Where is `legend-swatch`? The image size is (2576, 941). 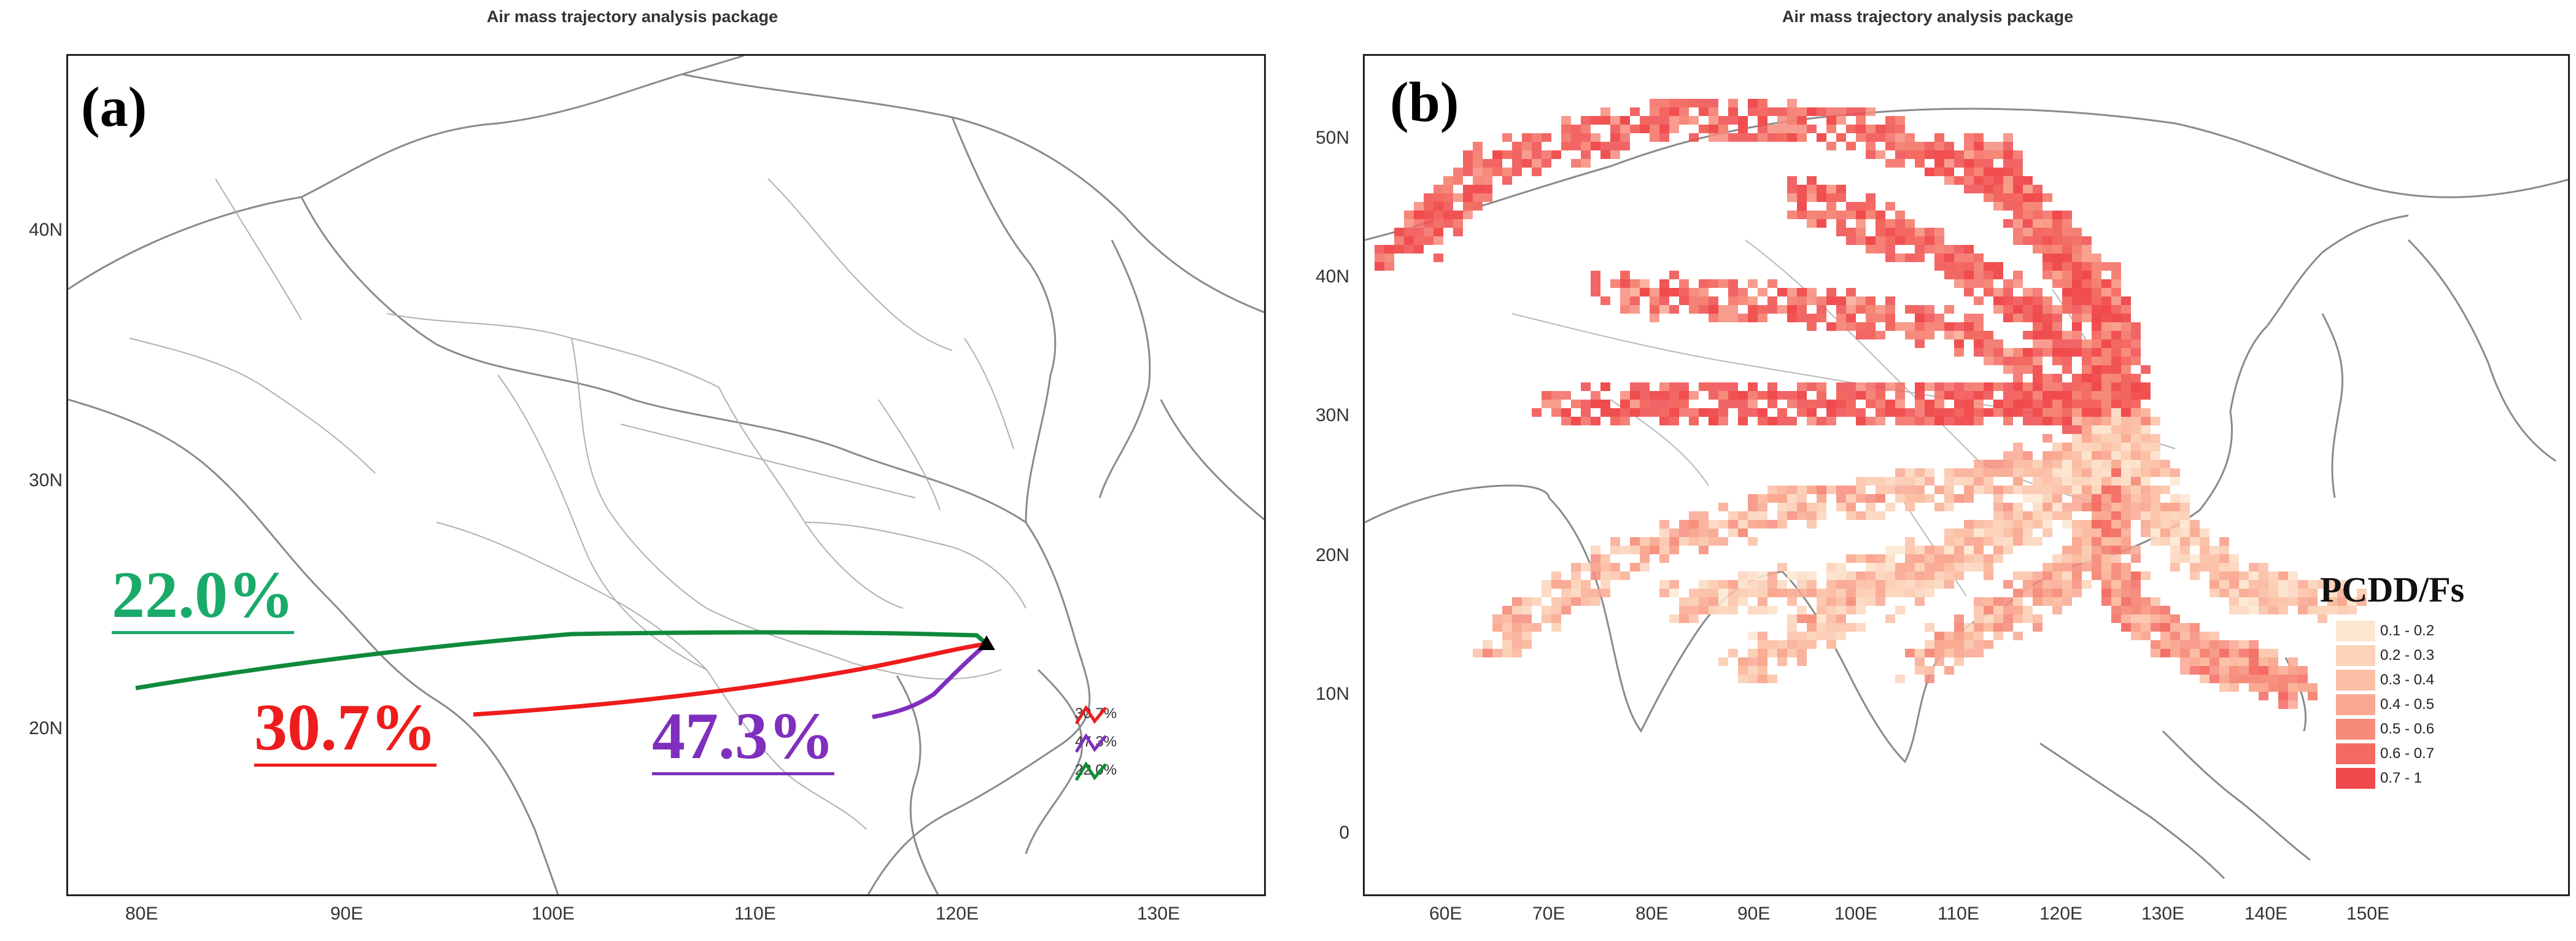 legend-swatch is located at coordinates (2355, 631).